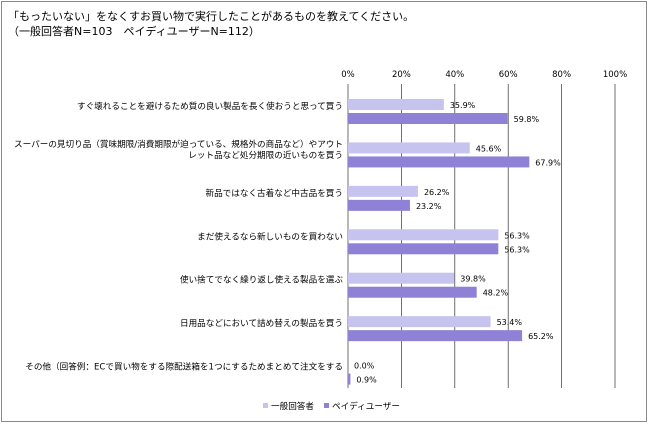  I want to click on category-label: すぐ壊れることを避けるため質の良い製品を長く使おうと思って買う, so click(210, 106).